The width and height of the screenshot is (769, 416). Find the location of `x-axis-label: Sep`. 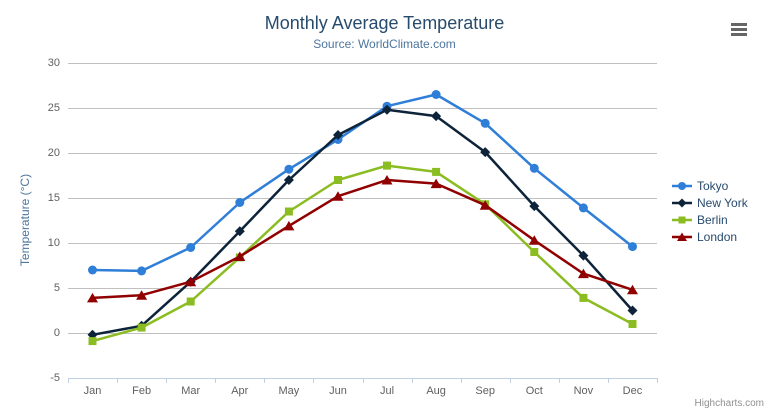

x-axis-label: Sep is located at coordinates (485, 391).